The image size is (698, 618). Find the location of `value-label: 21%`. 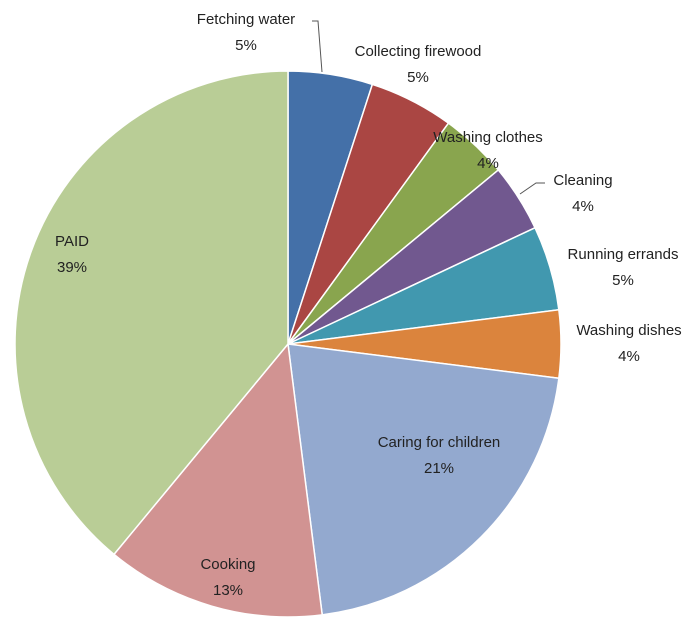

value-label: 21% is located at coordinates (439, 468).